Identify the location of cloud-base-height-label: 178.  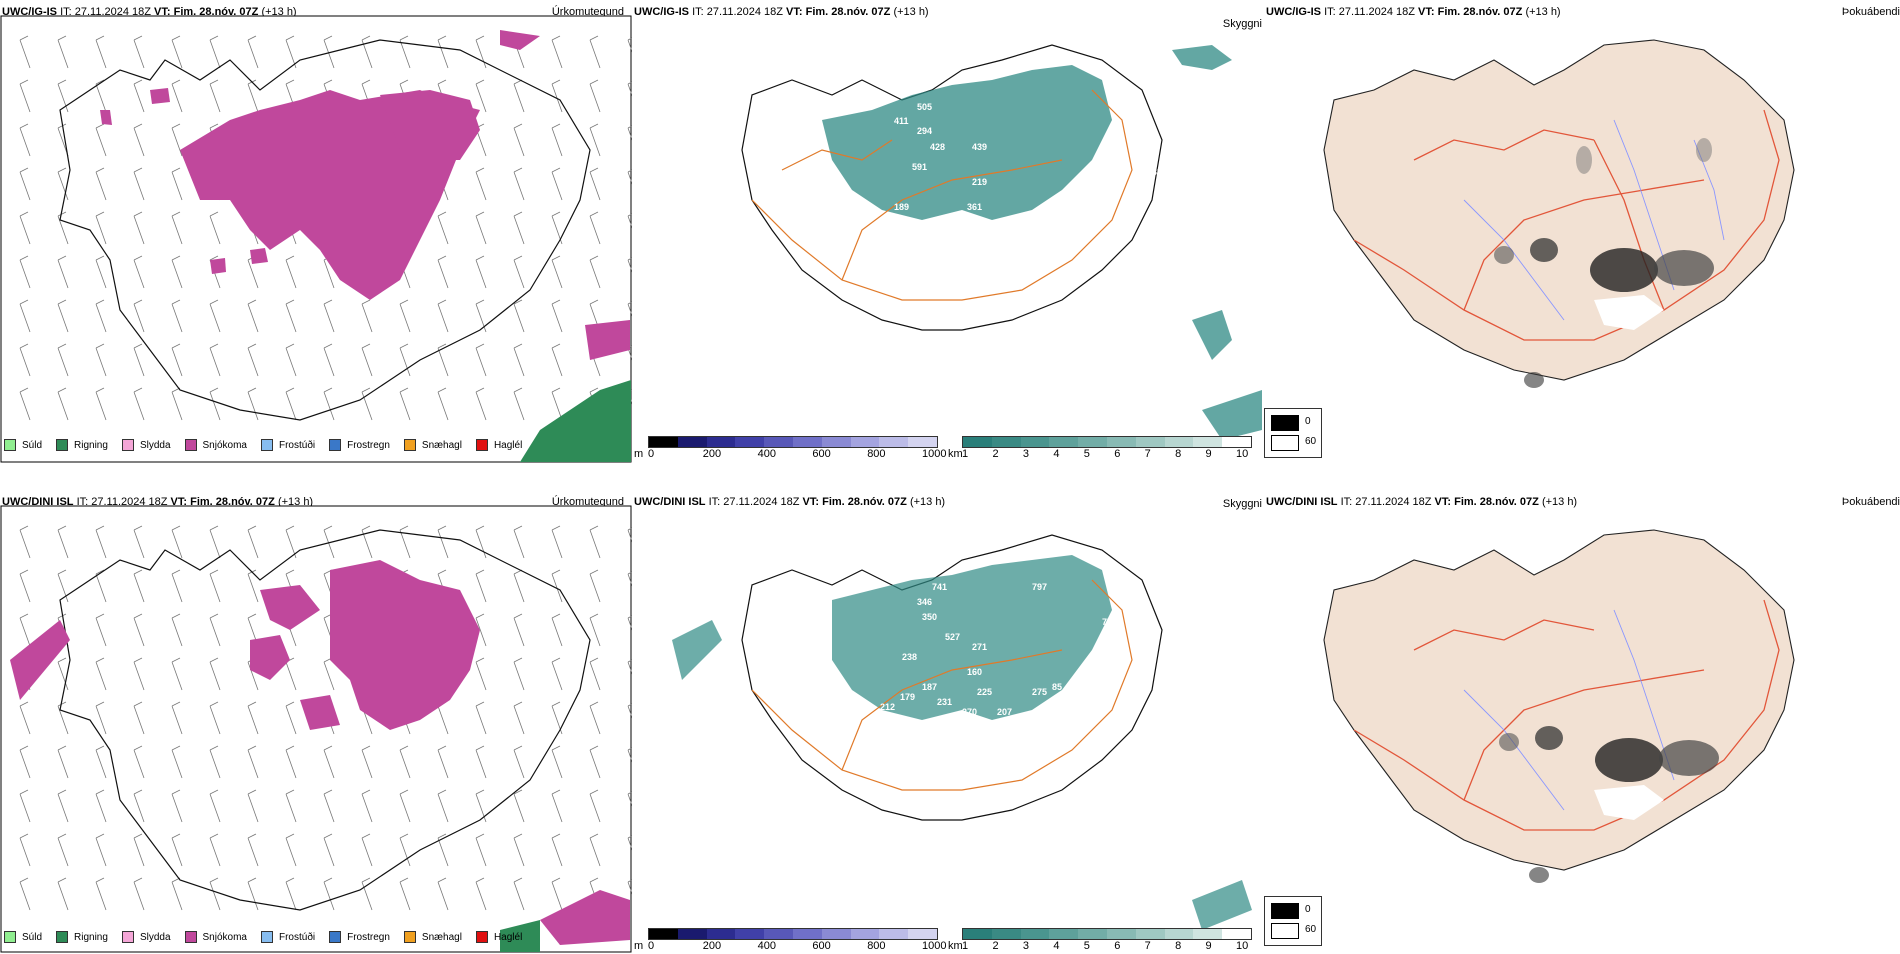
(999, 232).